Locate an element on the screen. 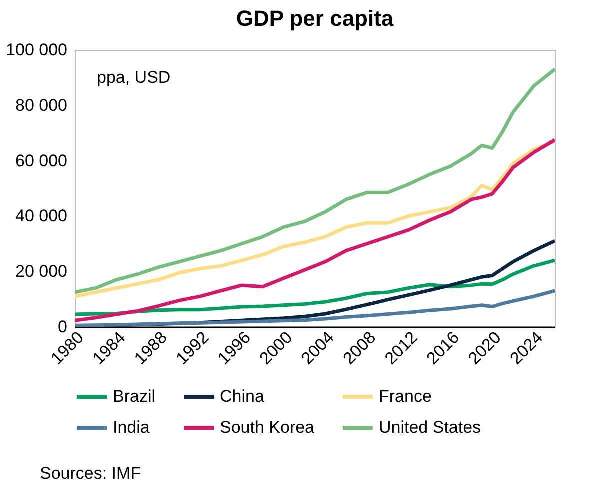  y-tick-label: 60 000 is located at coordinates (42, 160).